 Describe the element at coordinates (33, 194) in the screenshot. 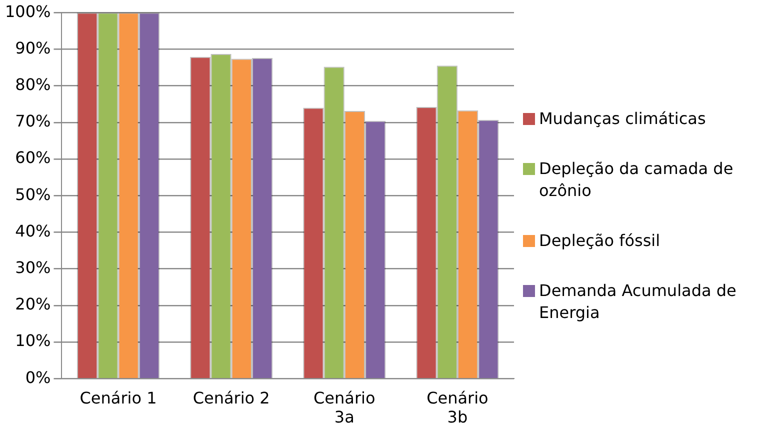

I see `y-tick-label: 50%` at that location.